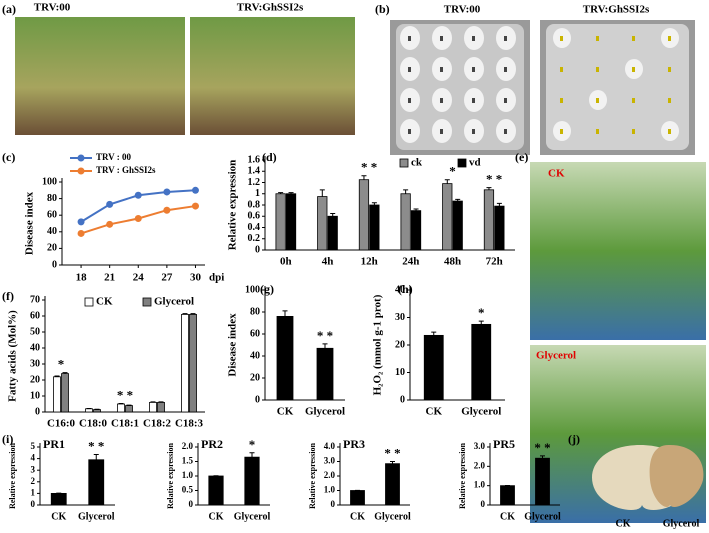 The height and width of the screenshot is (533, 709). What do you see at coordinates (330, 461) in the screenshot?
I see `y-tick-label: 3.0` at bounding box center [330, 461].